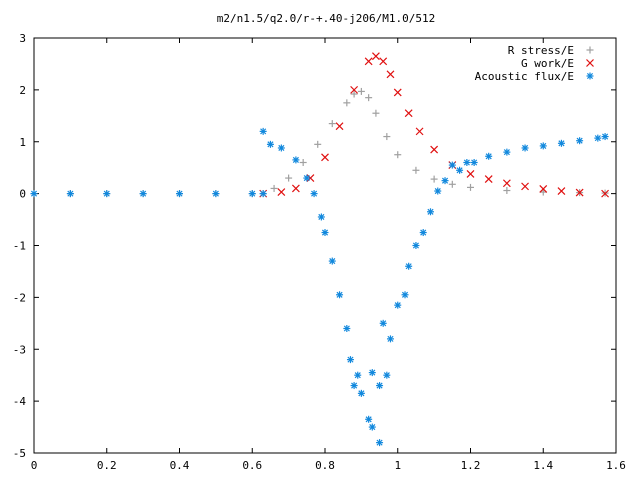  I want to click on y-tick-label: -1, so click(19, 246).